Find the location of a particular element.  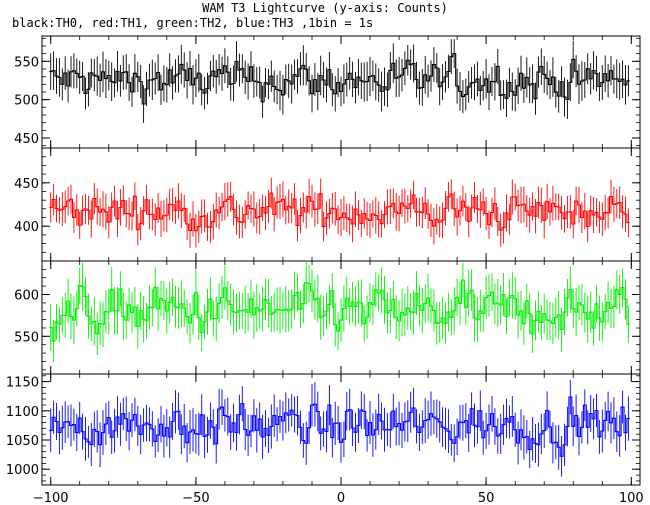

y-tick-label: 1050 is located at coordinates (22, 441).